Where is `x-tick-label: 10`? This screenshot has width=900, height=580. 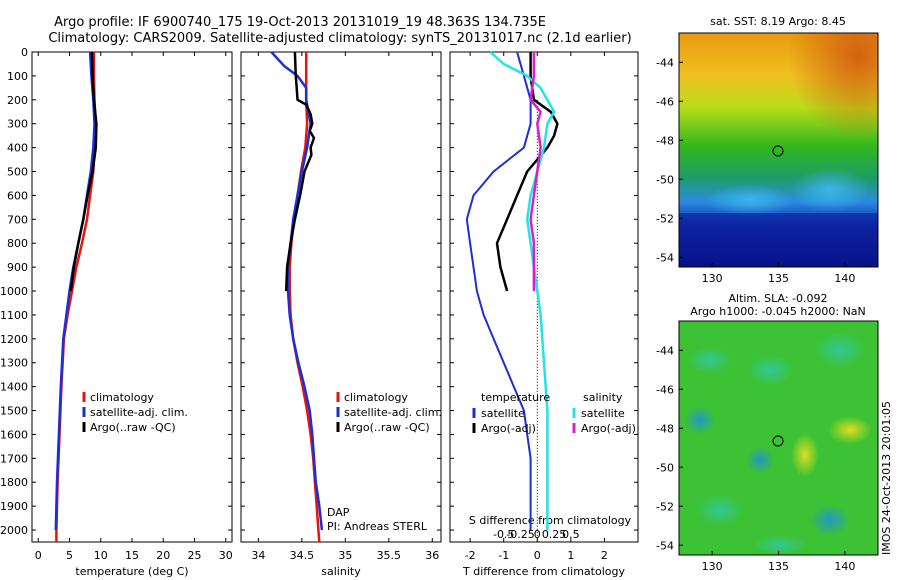
x-tick-label: 10 is located at coordinates (101, 555).